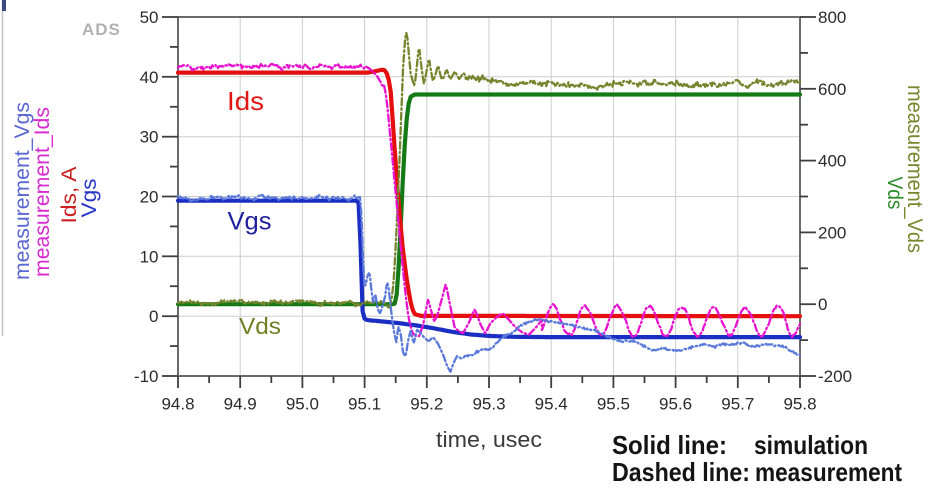  What do you see at coordinates (177, 404) in the screenshot?
I see `svg-text: 94.8` at bounding box center [177, 404].